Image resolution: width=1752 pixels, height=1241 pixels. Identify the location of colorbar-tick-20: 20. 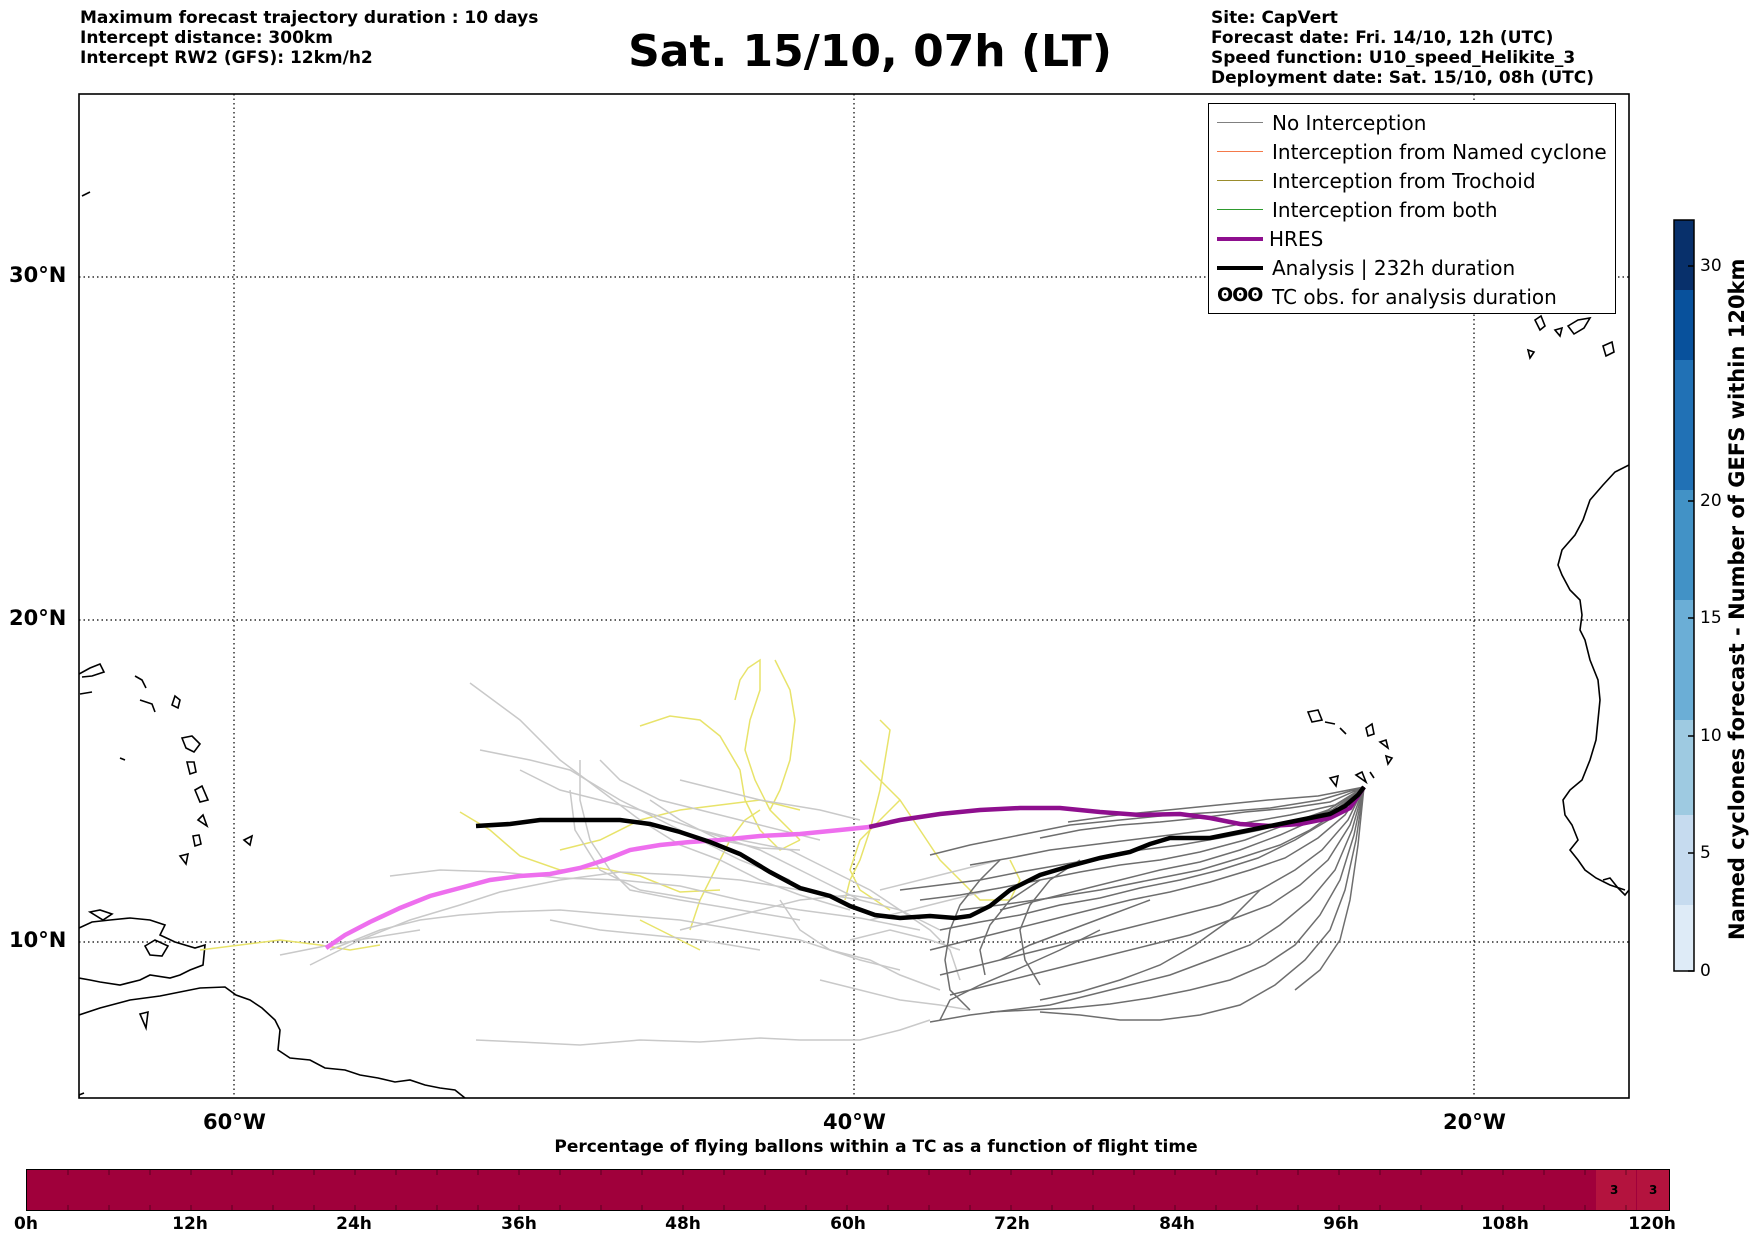
(1711, 501).